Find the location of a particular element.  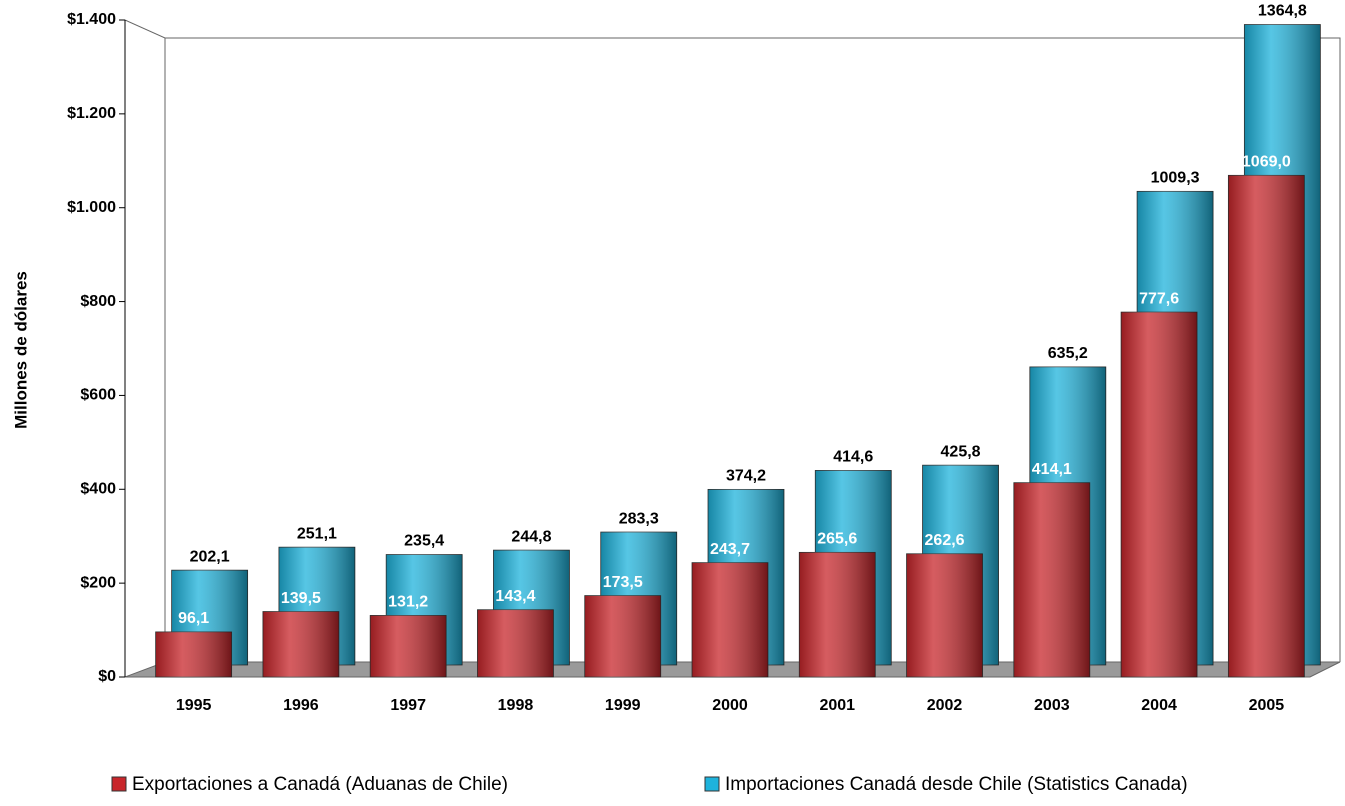

x-tick-label: 2000 is located at coordinates (730, 705).